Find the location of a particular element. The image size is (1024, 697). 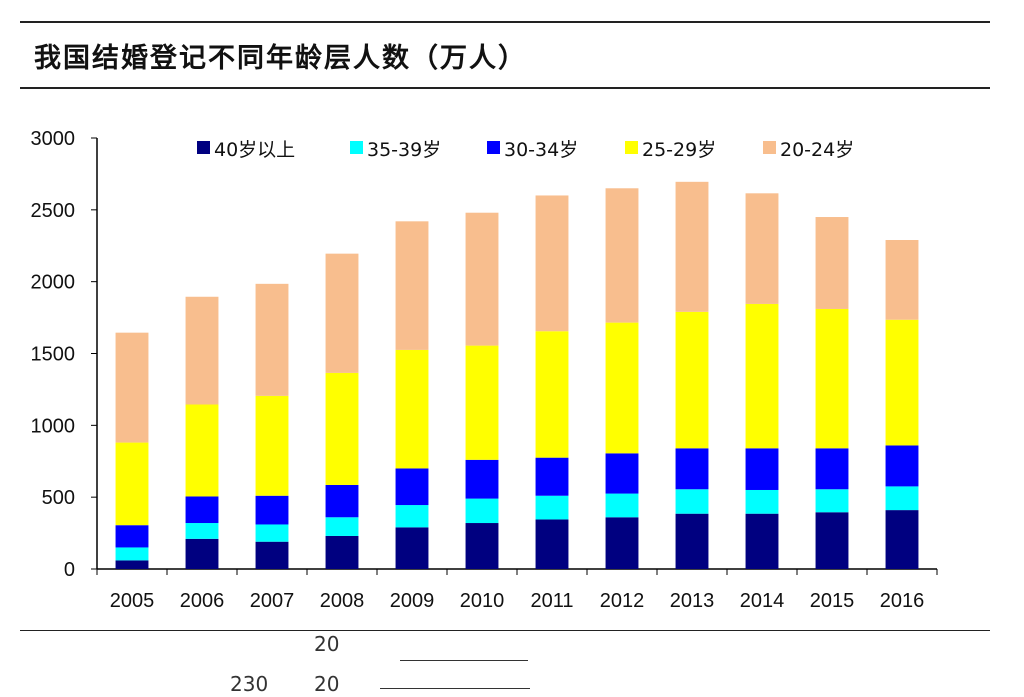

top-rule is located at coordinates (505, 22).